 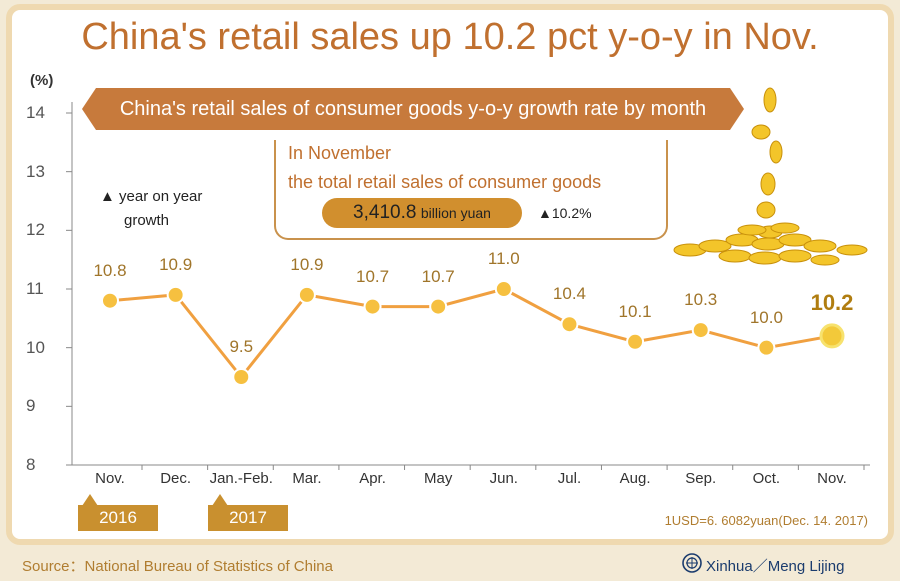 What do you see at coordinates (775, 566) in the screenshot?
I see `credit-line: Xinhua／Meng Lijing` at bounding box center [775, 566].